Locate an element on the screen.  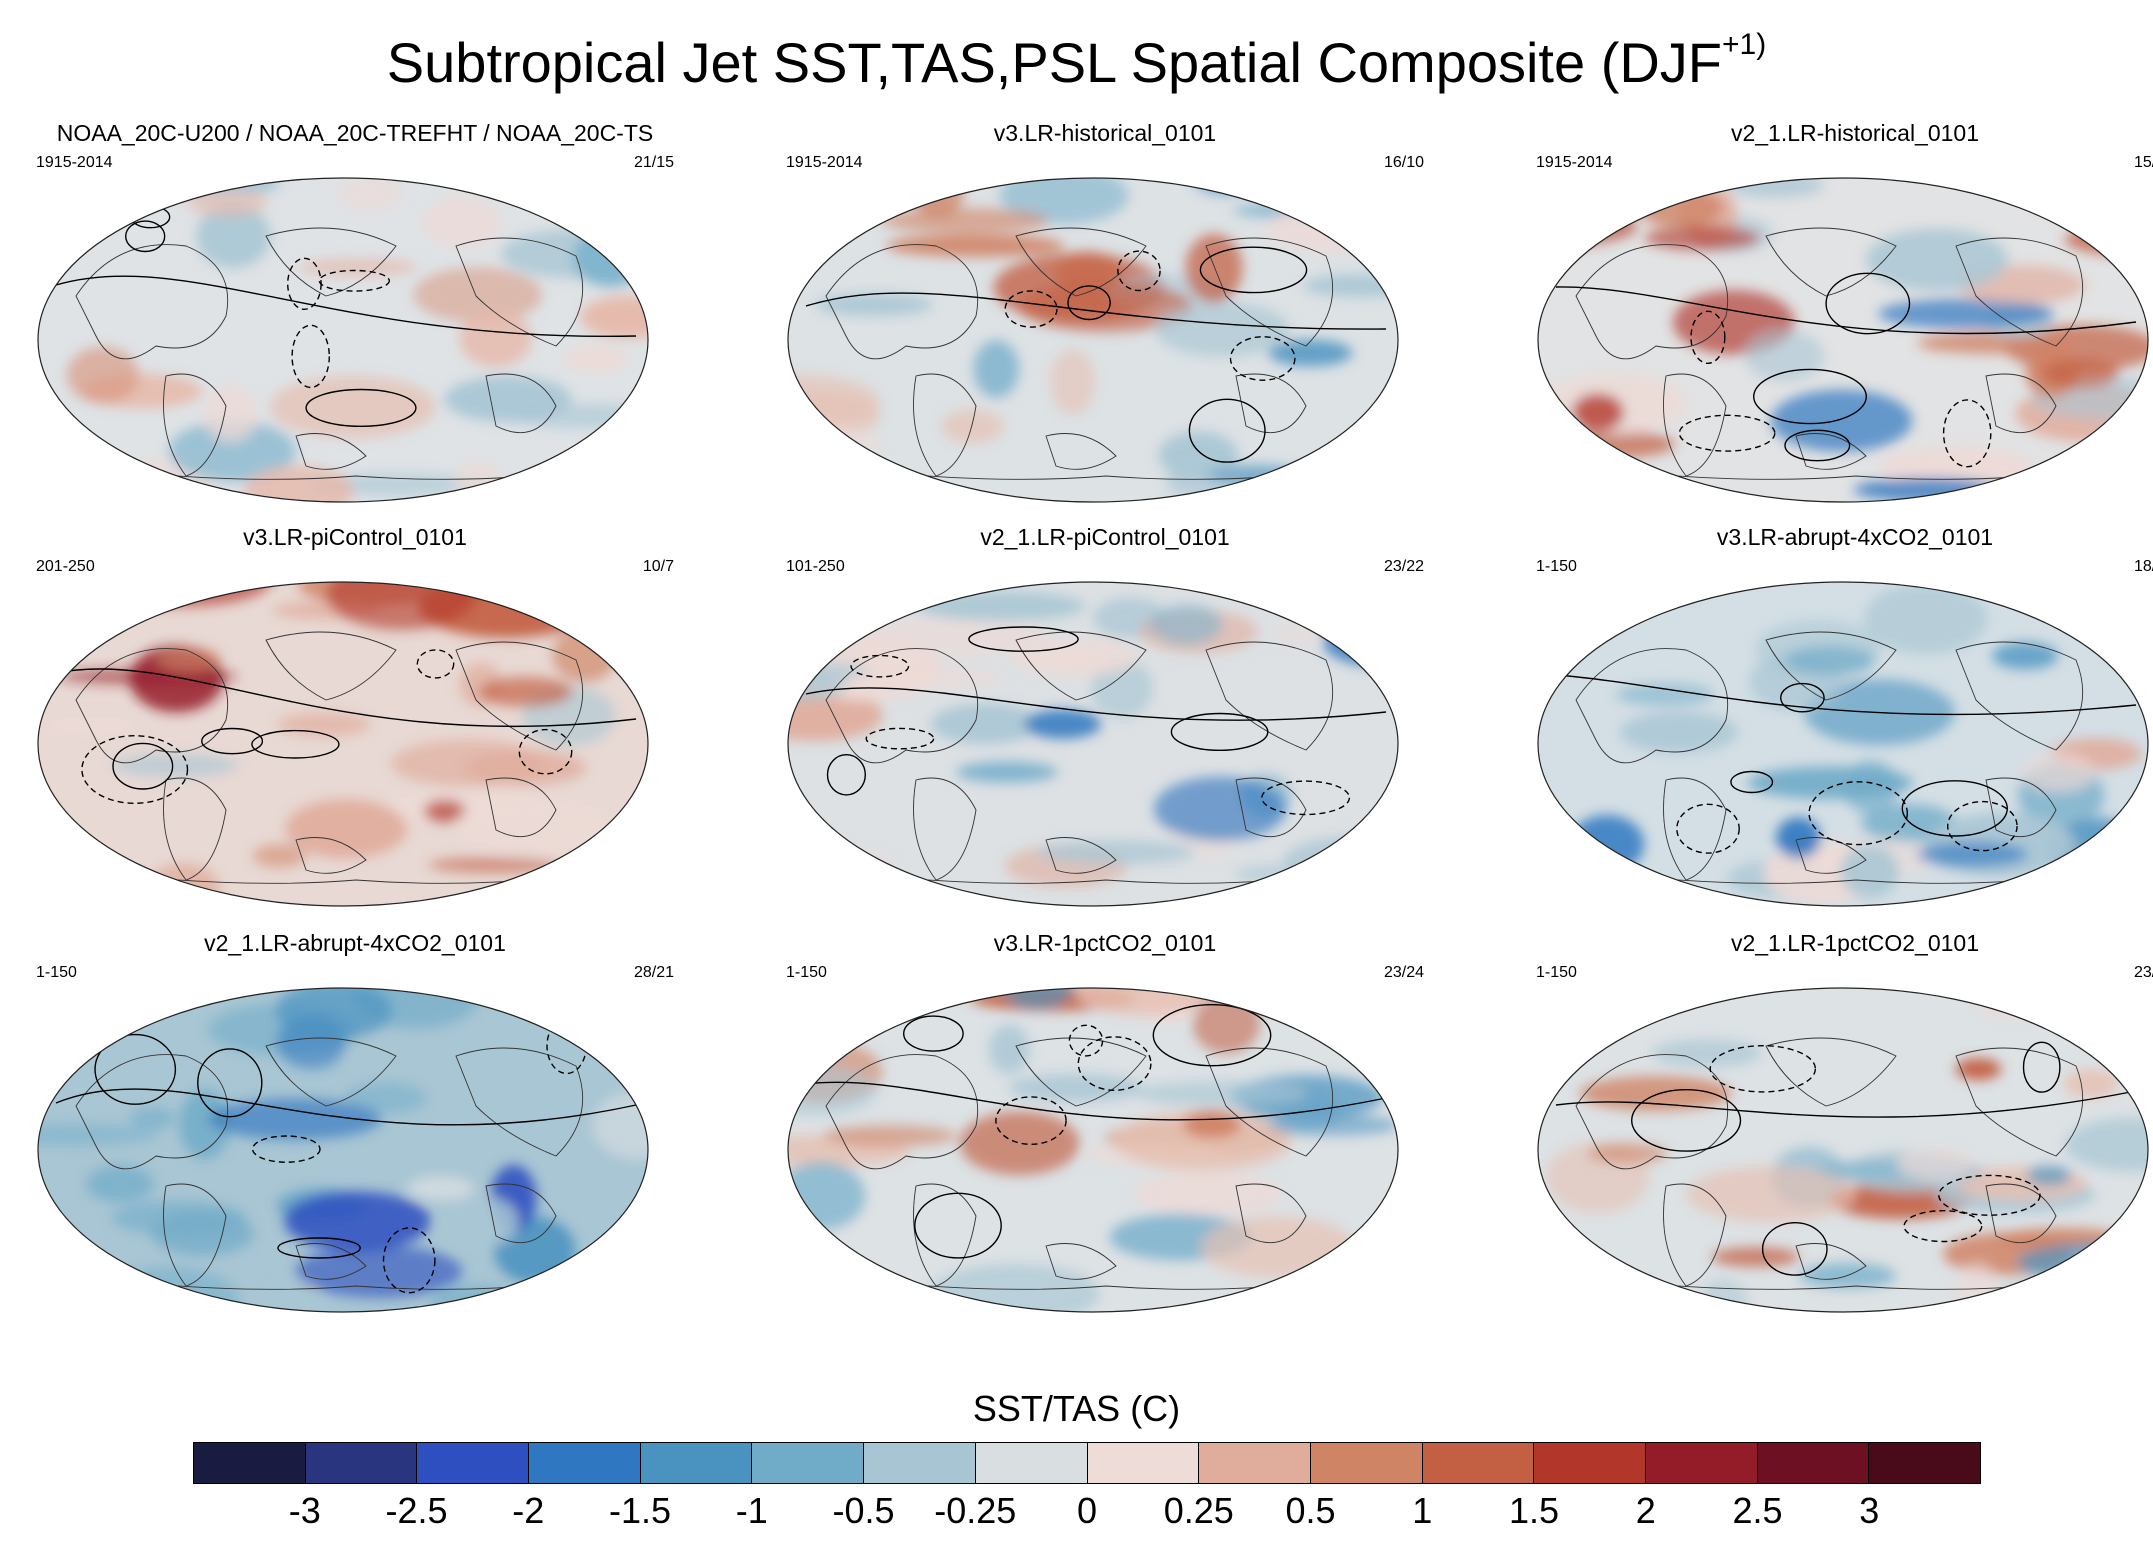
colorbar-tick-label: 1.5 is located at coordinates (1534, 1510).